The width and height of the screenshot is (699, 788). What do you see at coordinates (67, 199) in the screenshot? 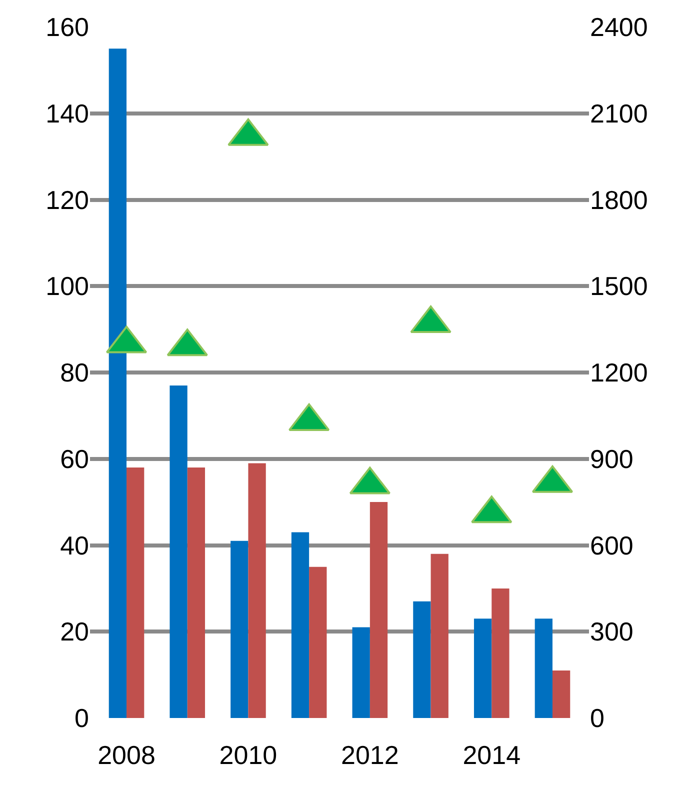
I see `y-tick-label: 120` at bounding box center [67, 199].